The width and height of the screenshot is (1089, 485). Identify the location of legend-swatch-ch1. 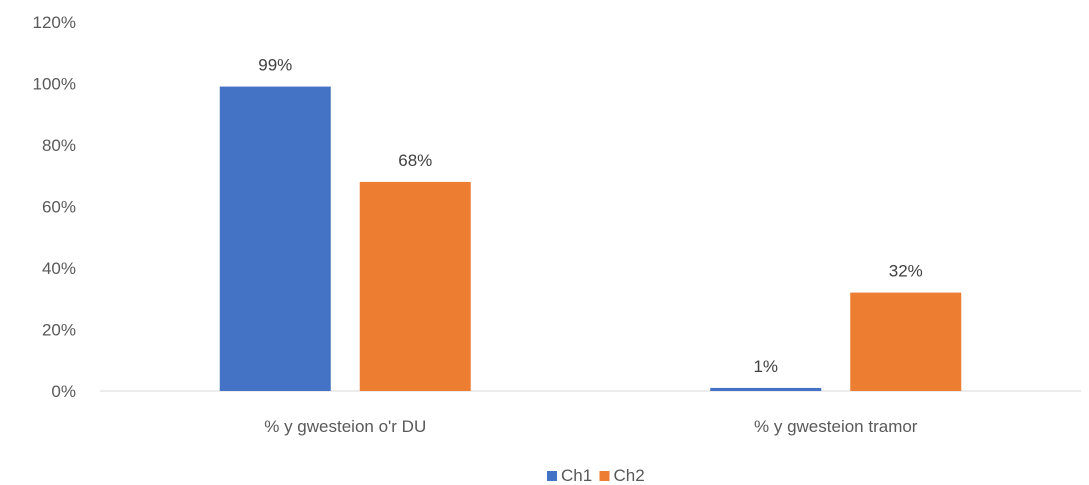
(552, 476).